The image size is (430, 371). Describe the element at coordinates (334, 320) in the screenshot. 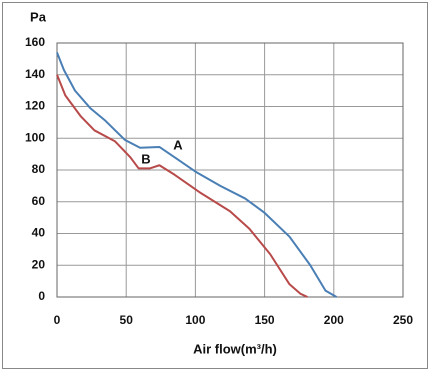

I see `x-tick-label: 200` at that location.